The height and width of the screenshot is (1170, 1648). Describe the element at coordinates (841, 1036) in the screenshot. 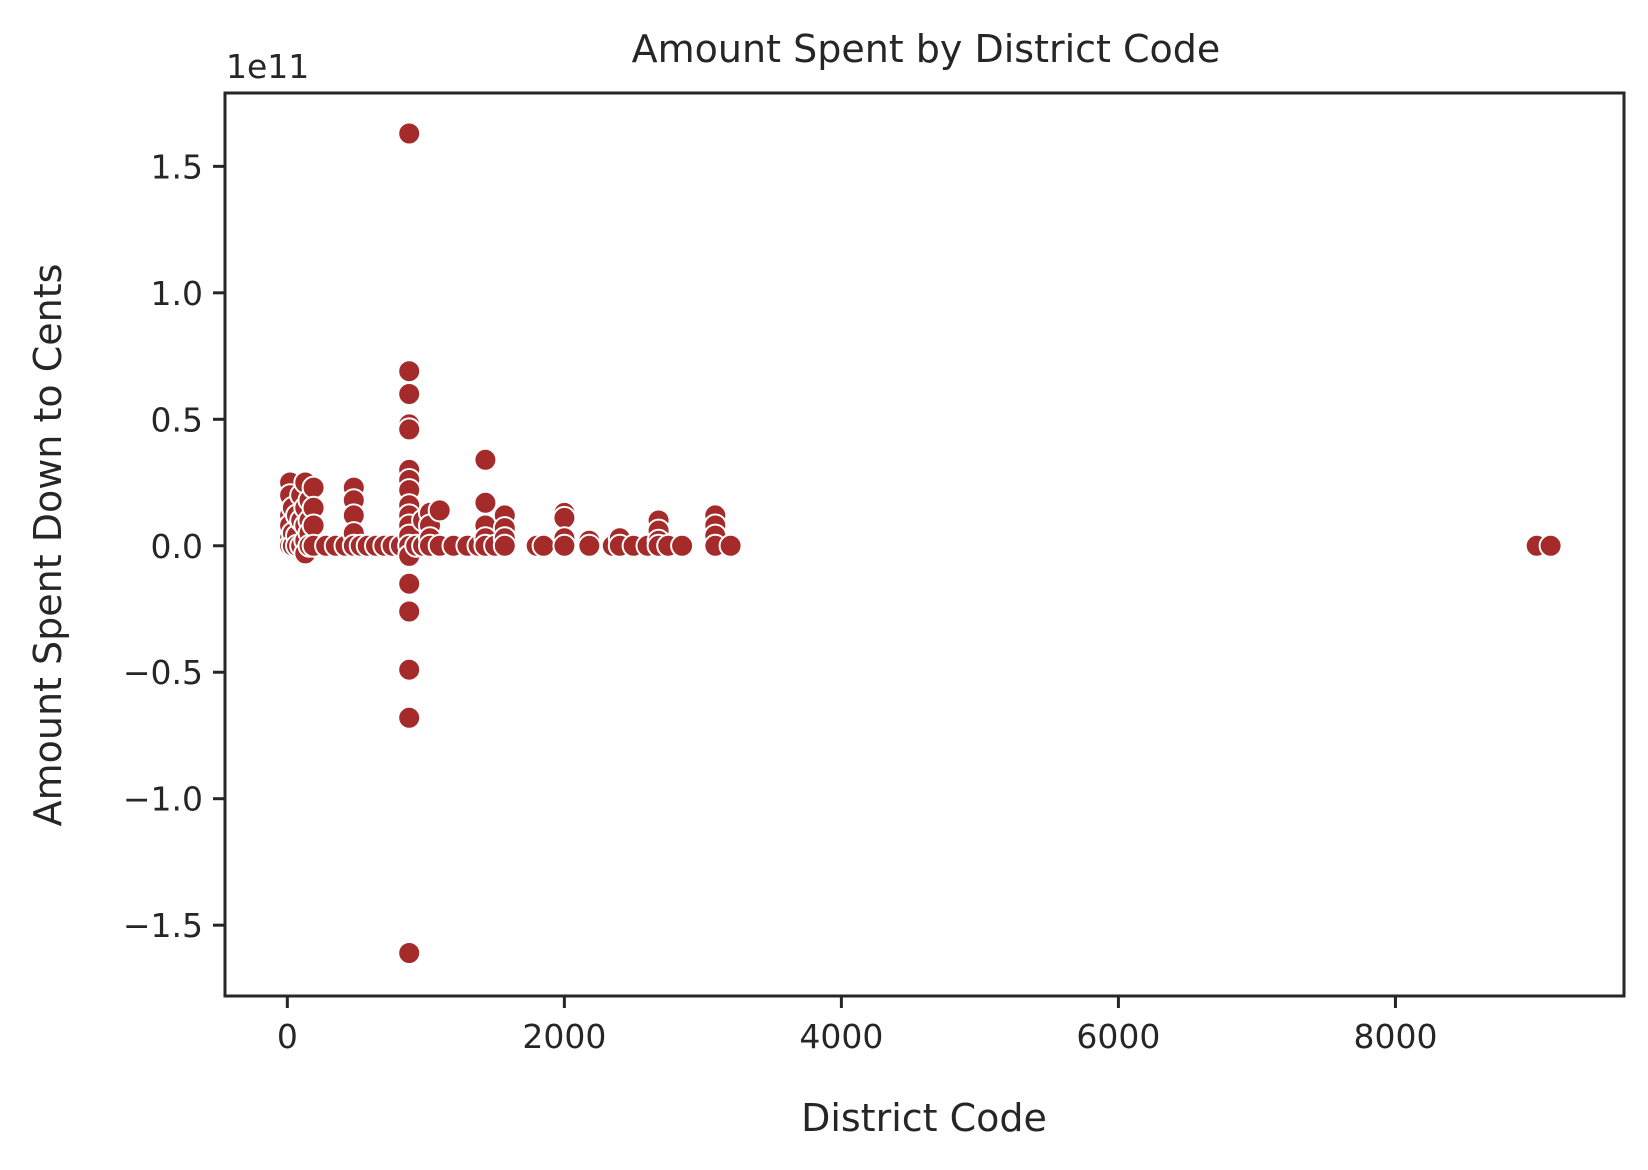

I see `x-tick-label: 4000` at that location.